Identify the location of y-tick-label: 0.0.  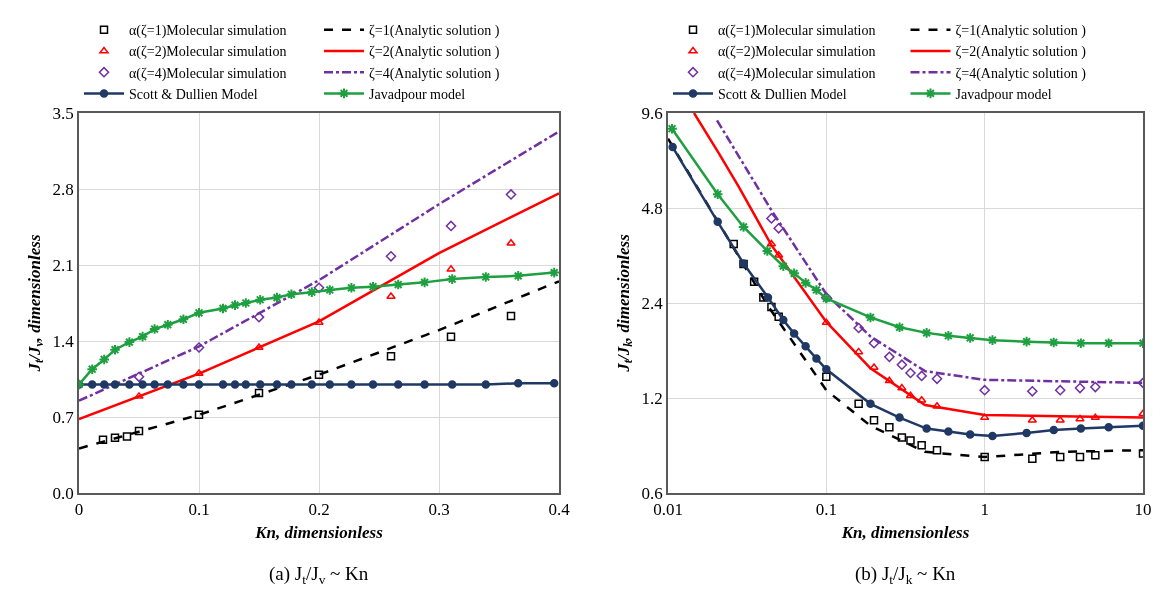
(63, 493).